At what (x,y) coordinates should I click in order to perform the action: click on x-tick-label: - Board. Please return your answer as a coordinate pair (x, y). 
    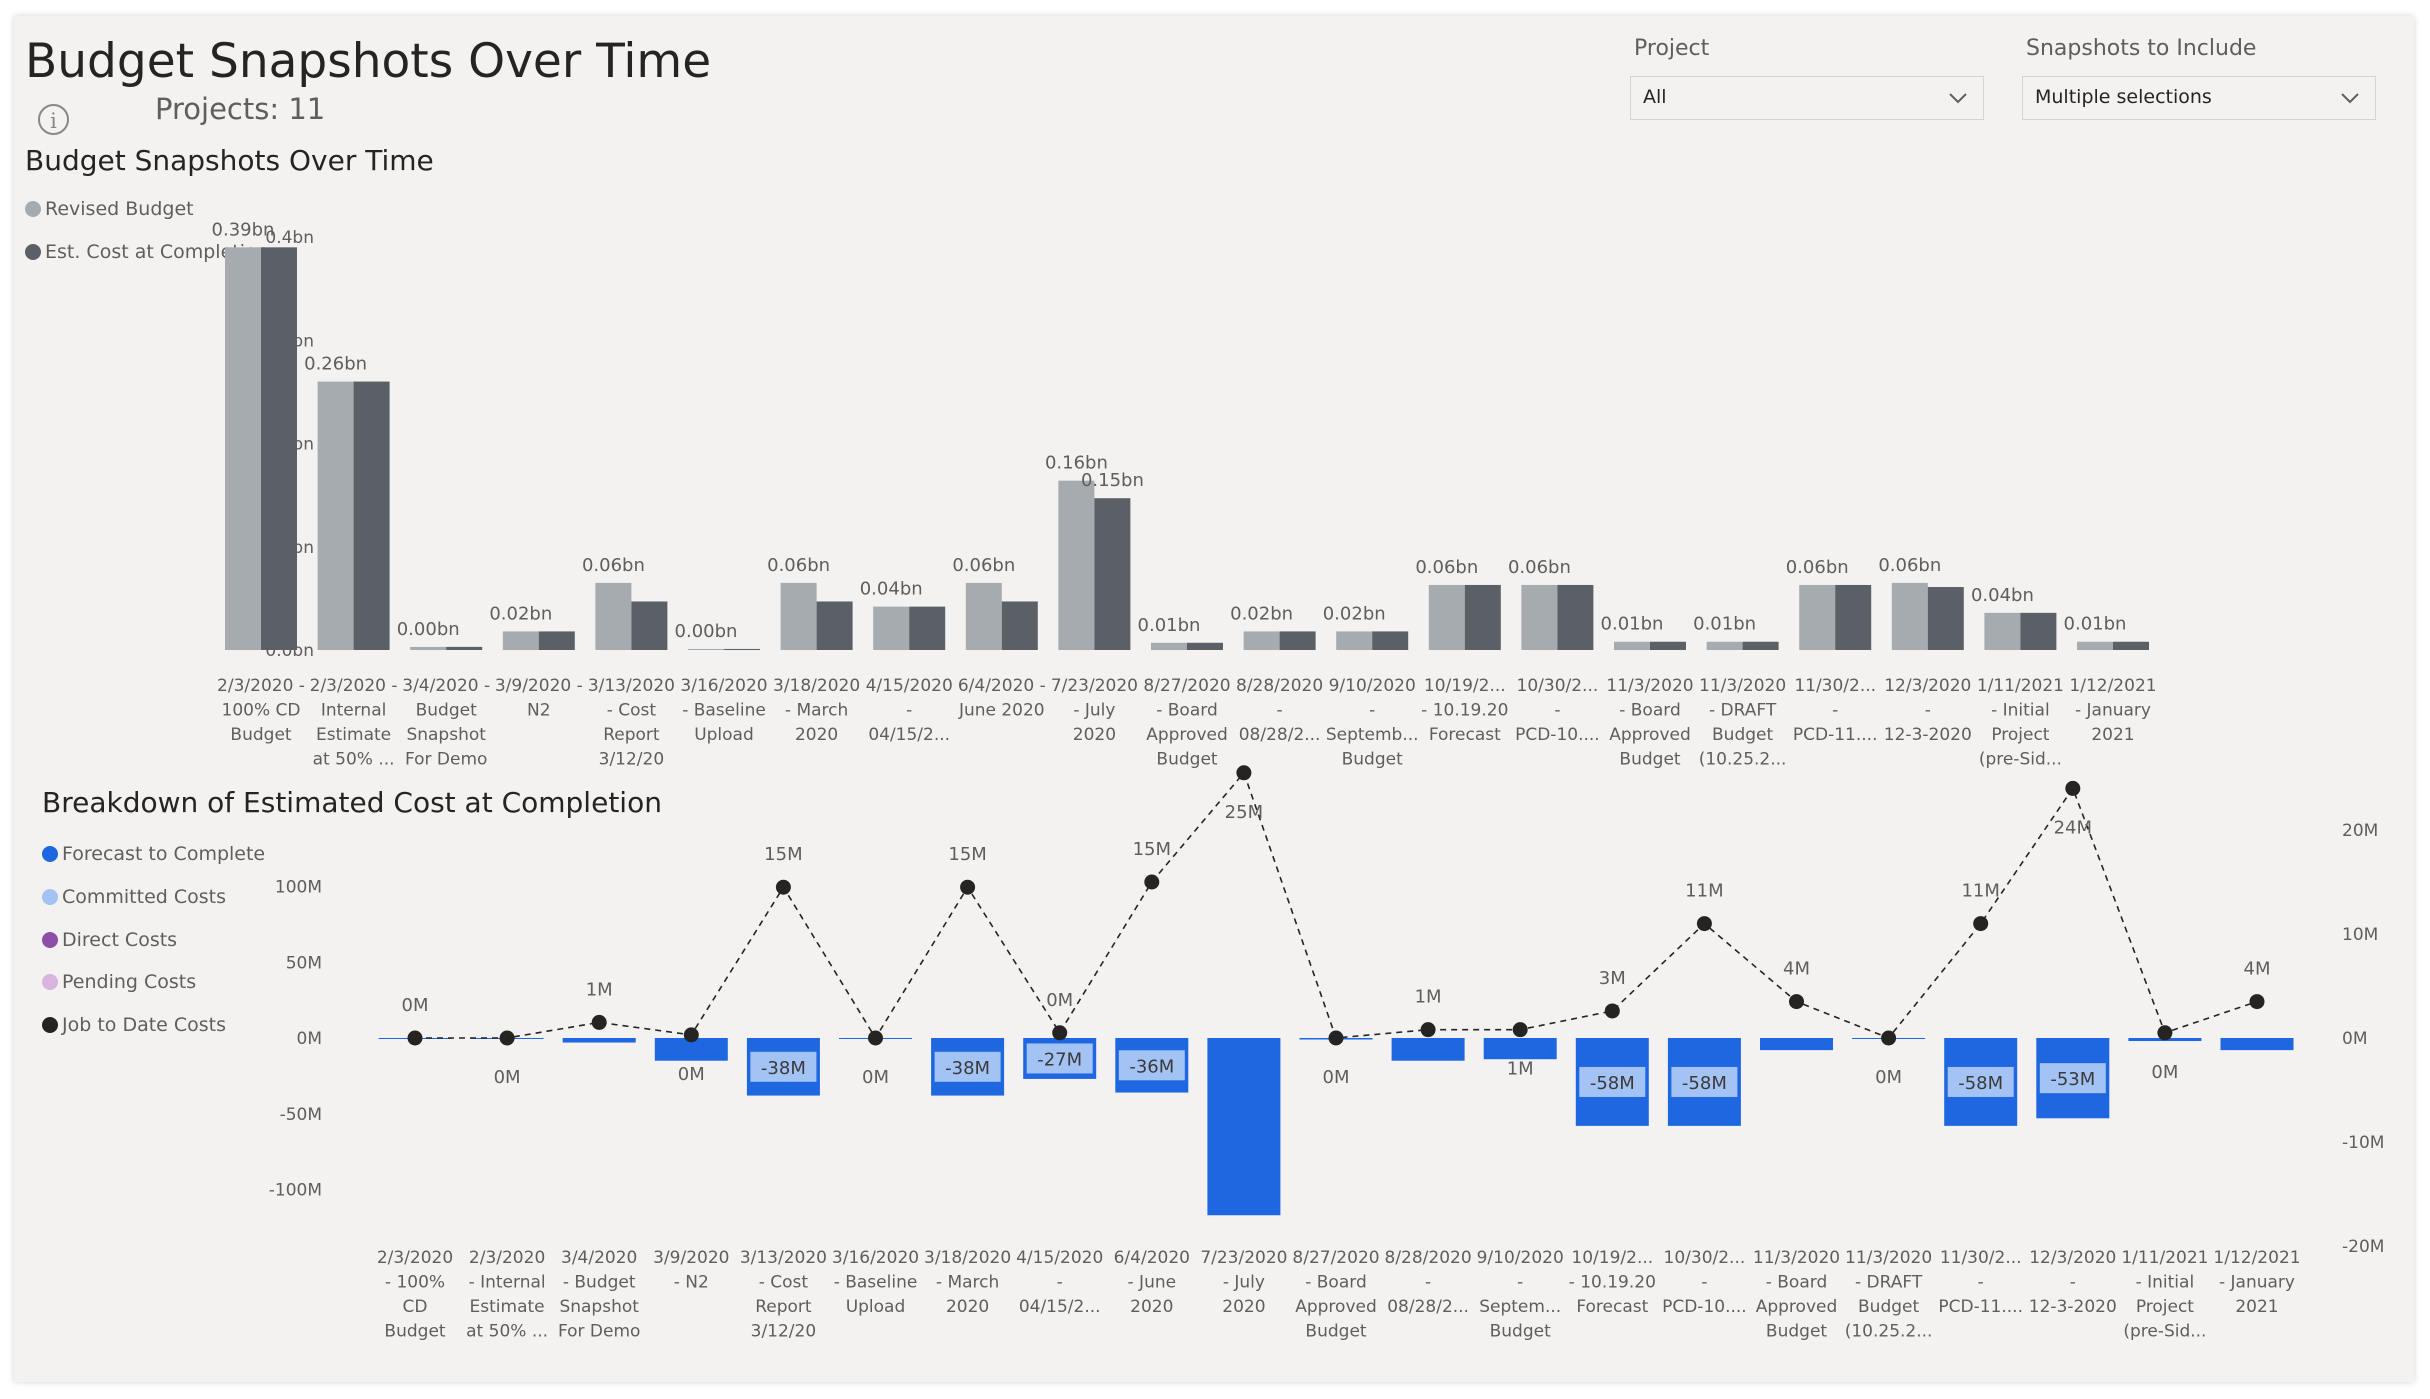
    Looking at the image, I should click on (1650, 711).